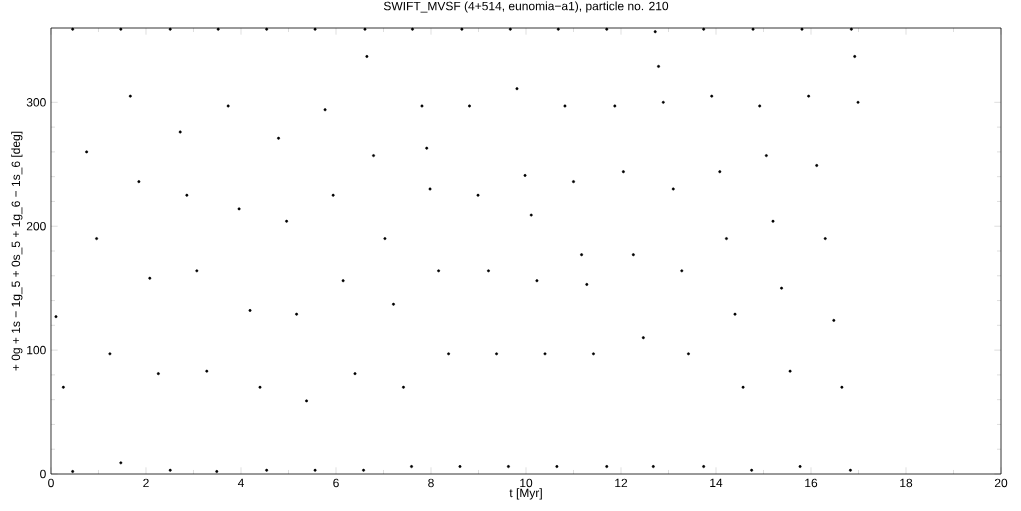  I want to click on x-axis-title: t [Myr], so click(525, 494).